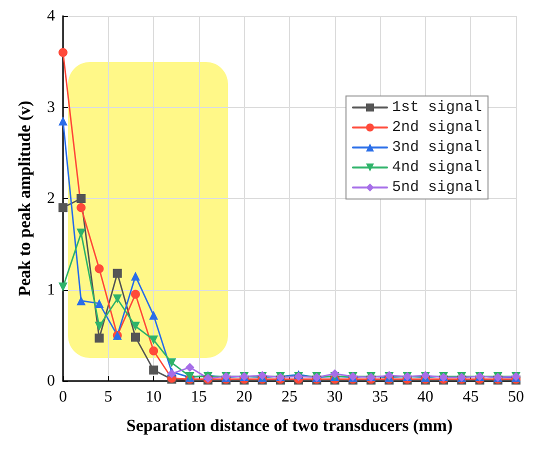  I want to click on x-axis-title: Separation distance of two transducers (mm), so click(289, 425).